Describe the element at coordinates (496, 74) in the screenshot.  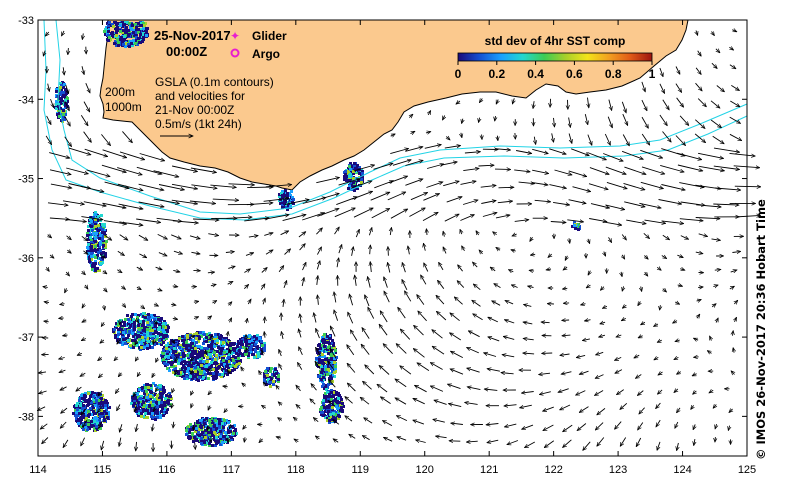
I see `colorbar-tick-label: 0.2` at that location.